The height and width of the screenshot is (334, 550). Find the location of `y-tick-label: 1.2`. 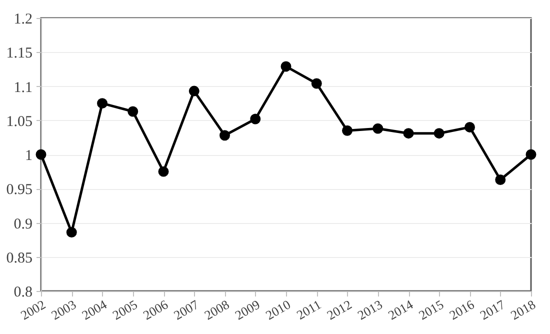

y-tick-label: 1.2 is located at coordinates (23, 20).